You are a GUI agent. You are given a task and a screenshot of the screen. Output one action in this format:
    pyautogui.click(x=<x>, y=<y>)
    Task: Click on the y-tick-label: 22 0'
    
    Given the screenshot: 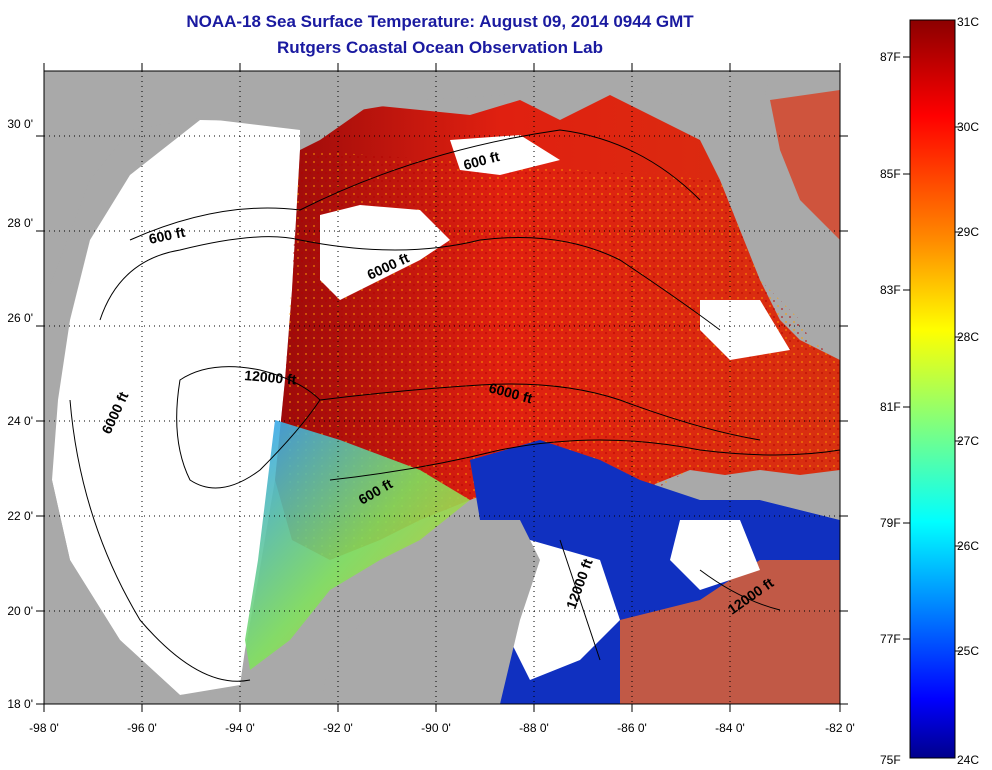 What is the action you would take?
    pyautogui.click(x=20, y=516)
    